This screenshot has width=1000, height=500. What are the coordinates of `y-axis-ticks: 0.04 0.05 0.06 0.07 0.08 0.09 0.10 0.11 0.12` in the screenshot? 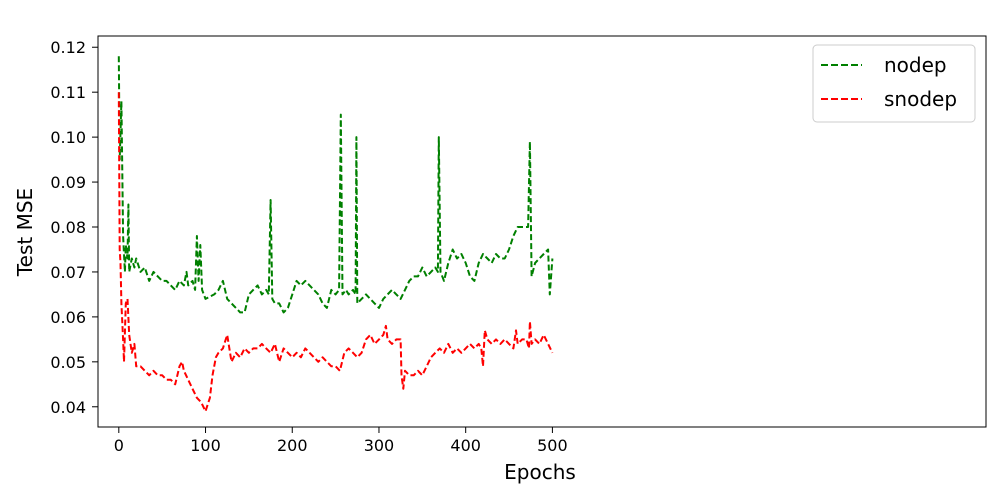 It's located at (74, 227).